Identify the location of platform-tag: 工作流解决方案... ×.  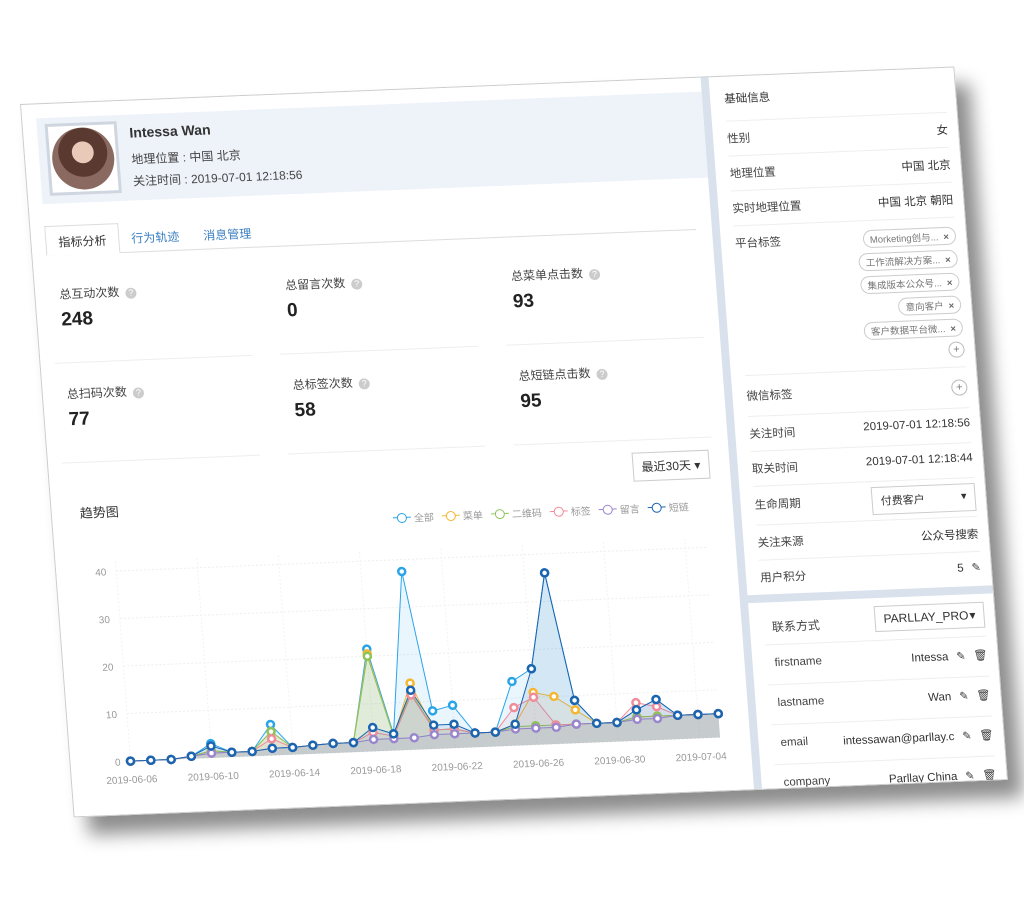
(908, 260).